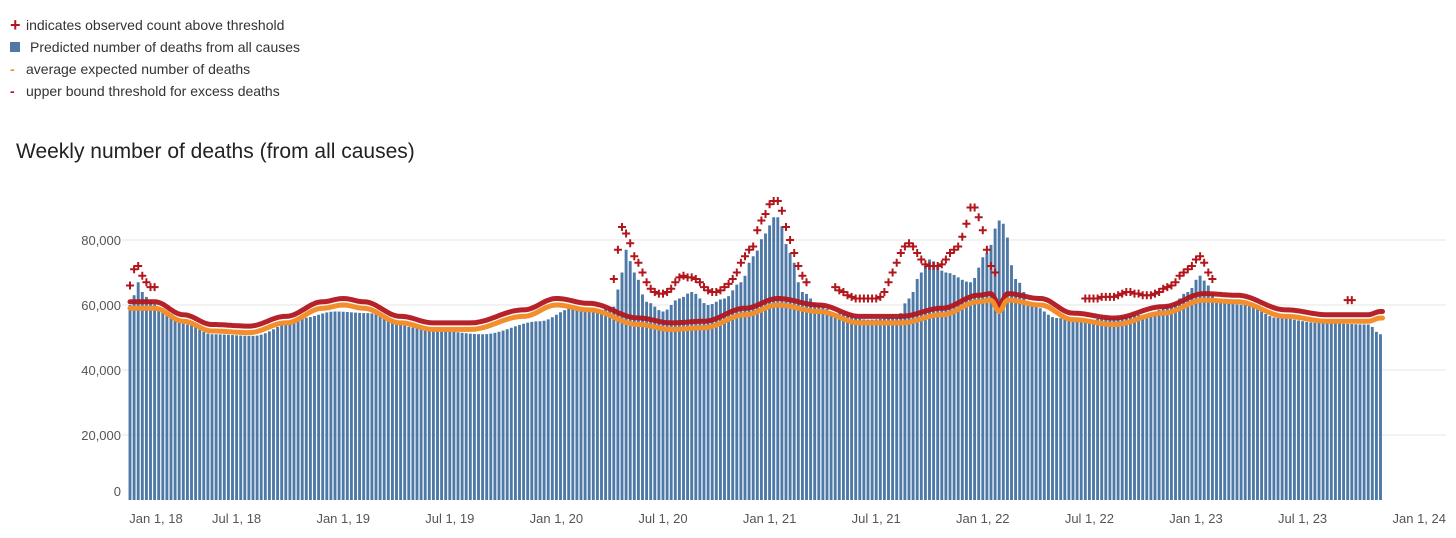 This screenshot has height=538, width=1456. Describe the element at coordinates (756, 313) in the screenshot. I see `line-series` at that location.